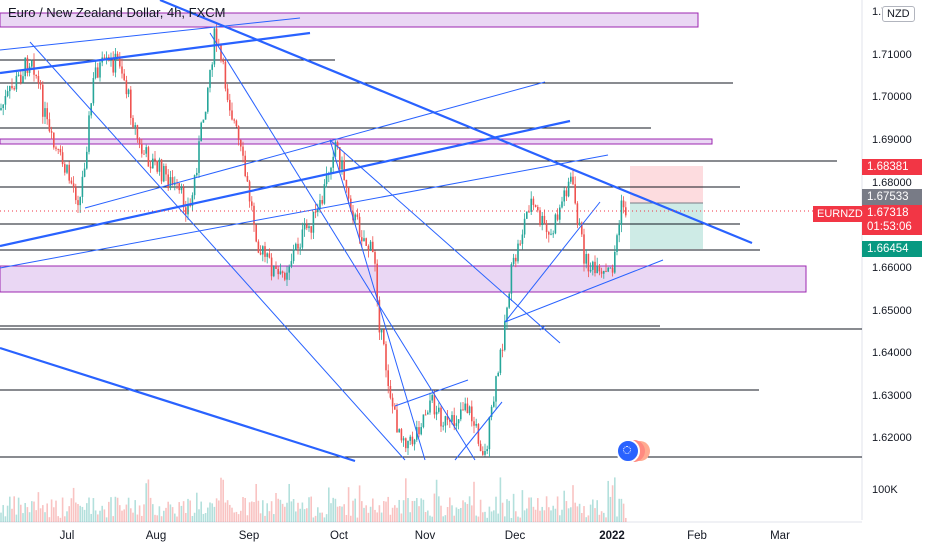 The height and width of the screenshot is (550, 932). I want to click on support-zone, so click(403, 279).